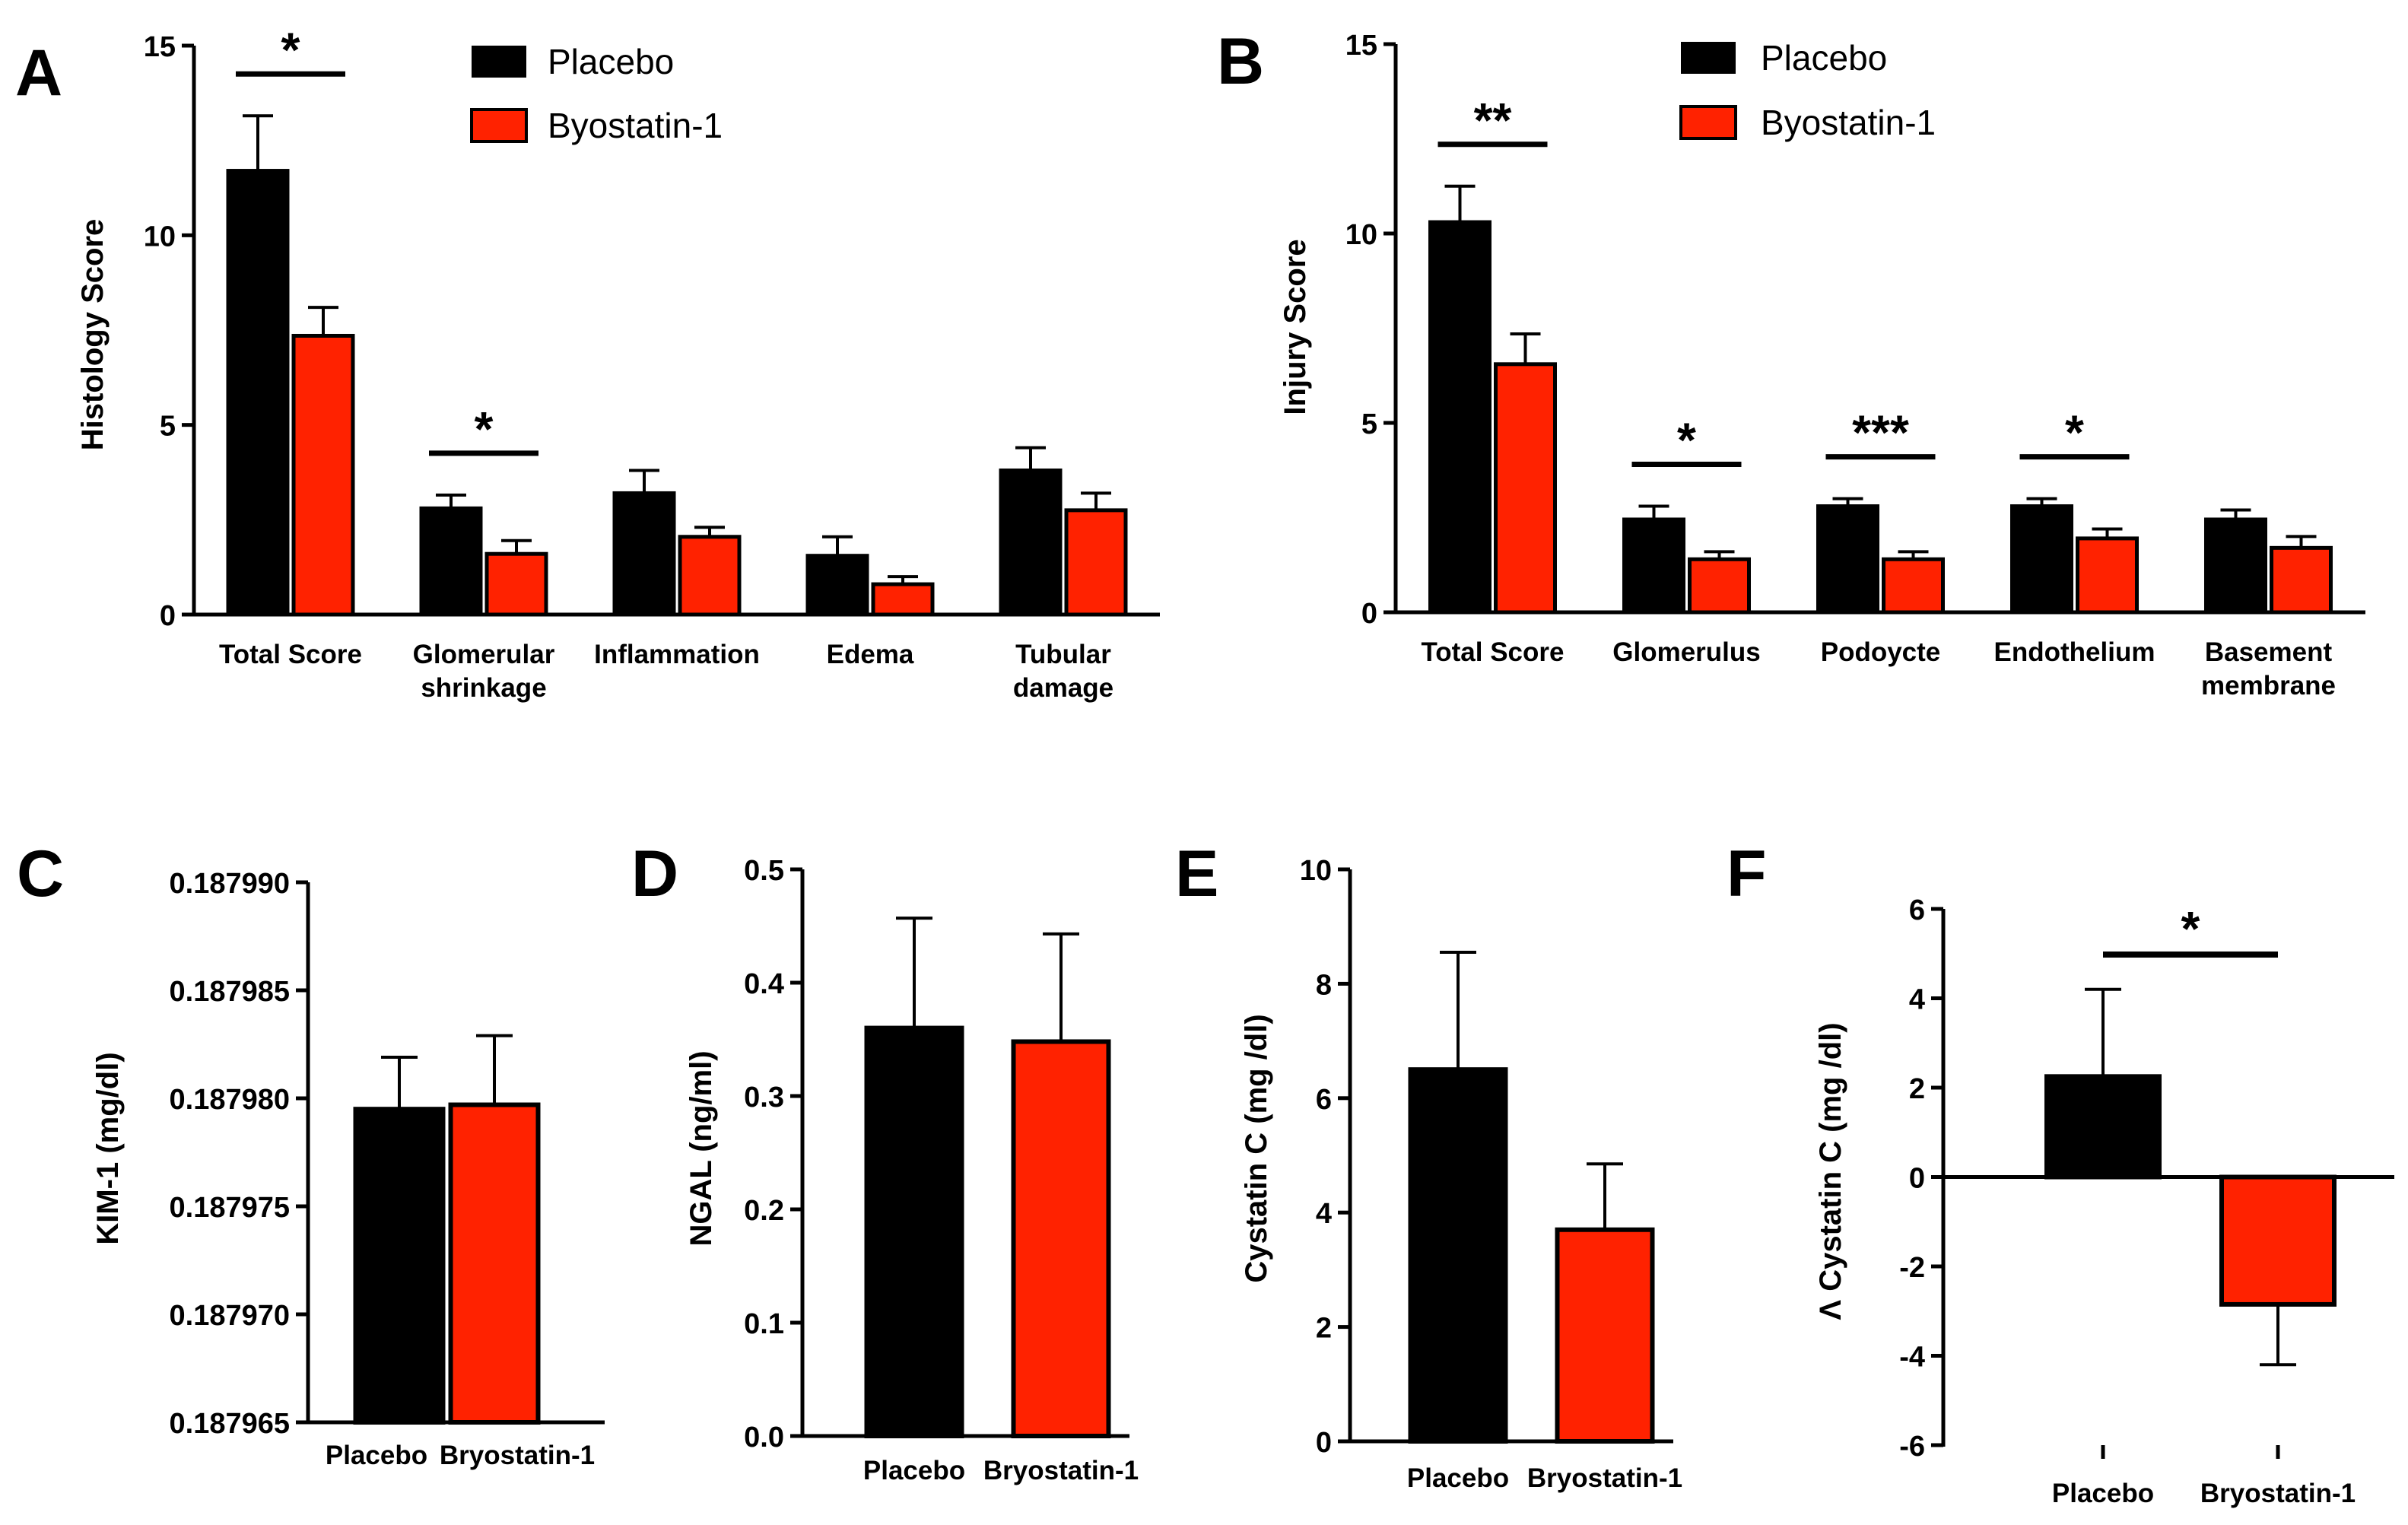  I want to click on y-tick-label: 0.187970, so click(230, 1316).